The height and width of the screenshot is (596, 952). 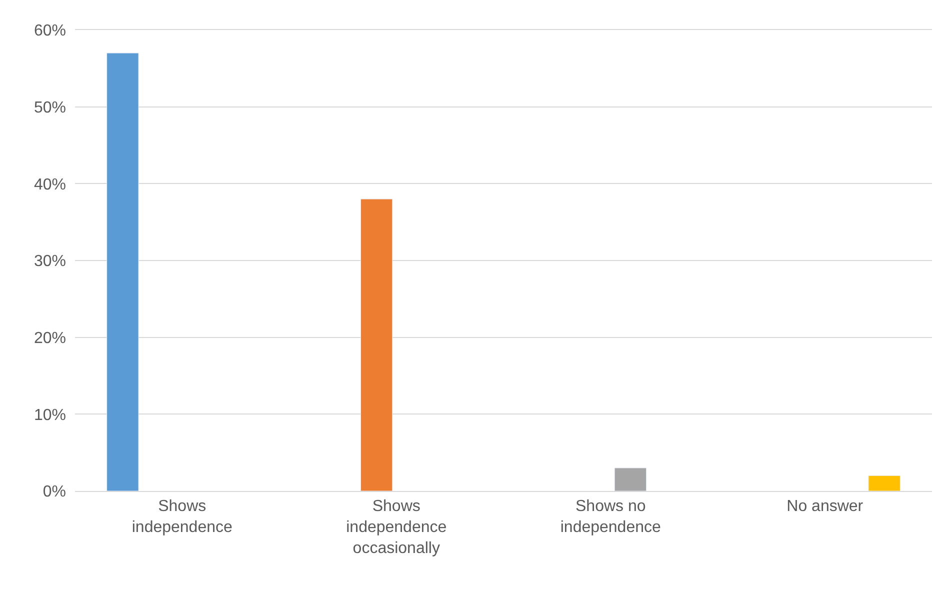 What do you see at coordinates (54, 492) in the screenshot?
I see `y-tick-label: 0%` at bounding box center [54, 492].